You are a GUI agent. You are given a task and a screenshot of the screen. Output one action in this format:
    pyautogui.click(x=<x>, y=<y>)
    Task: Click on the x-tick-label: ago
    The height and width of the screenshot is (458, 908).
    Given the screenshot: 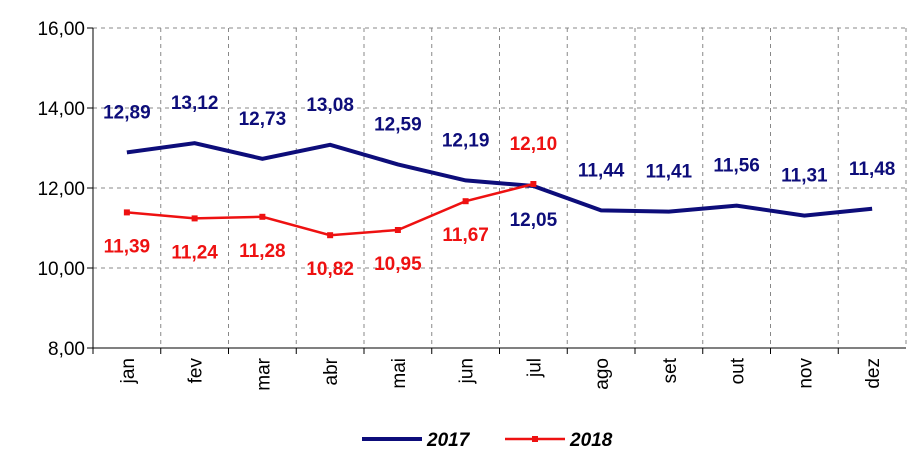 What is the action you would take?
    pyautogui.click(x=602, y=374)
    